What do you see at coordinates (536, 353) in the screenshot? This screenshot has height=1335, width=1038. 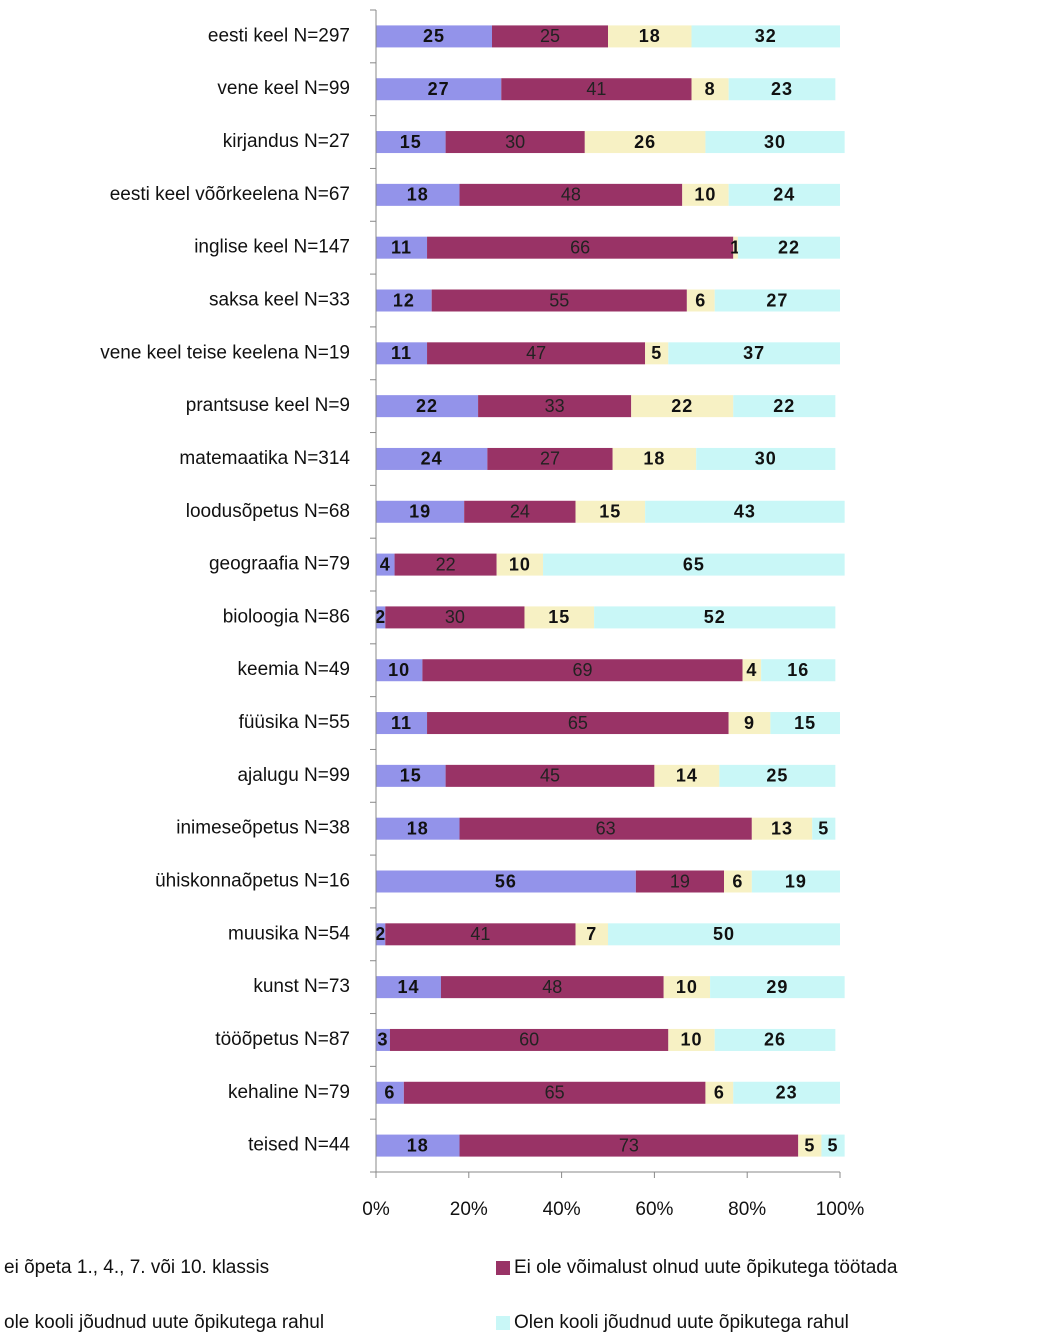 I see `data-label: 47` at bounding box center [536, 353].